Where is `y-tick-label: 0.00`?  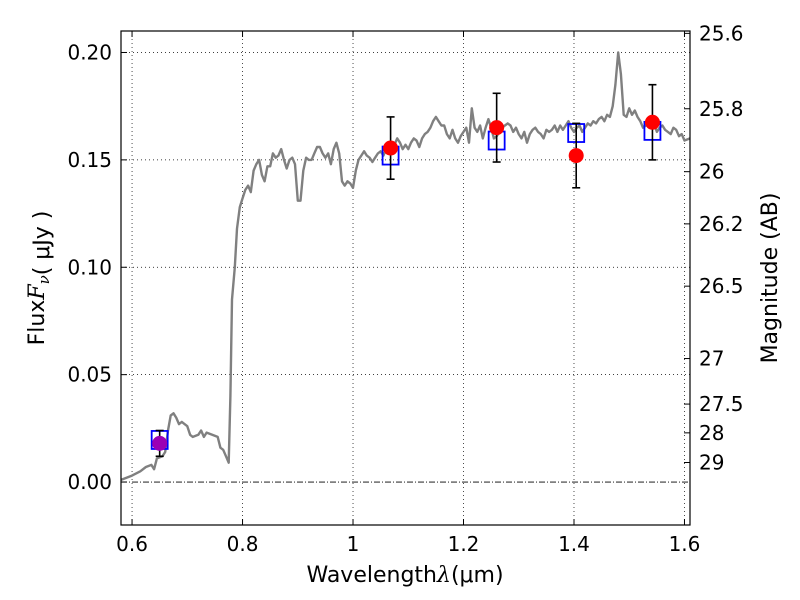 y-tick-label: 0.00 is located at coordinates (89, 482).